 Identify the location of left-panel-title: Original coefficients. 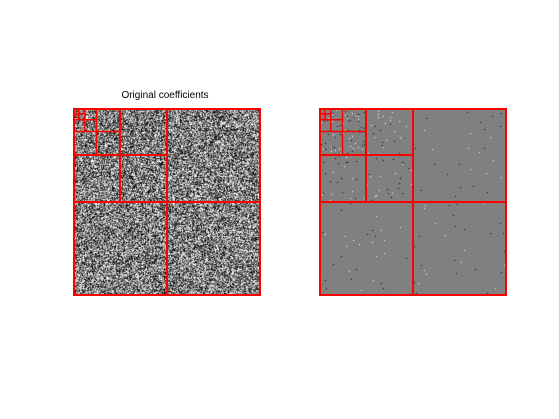
(165, 95).